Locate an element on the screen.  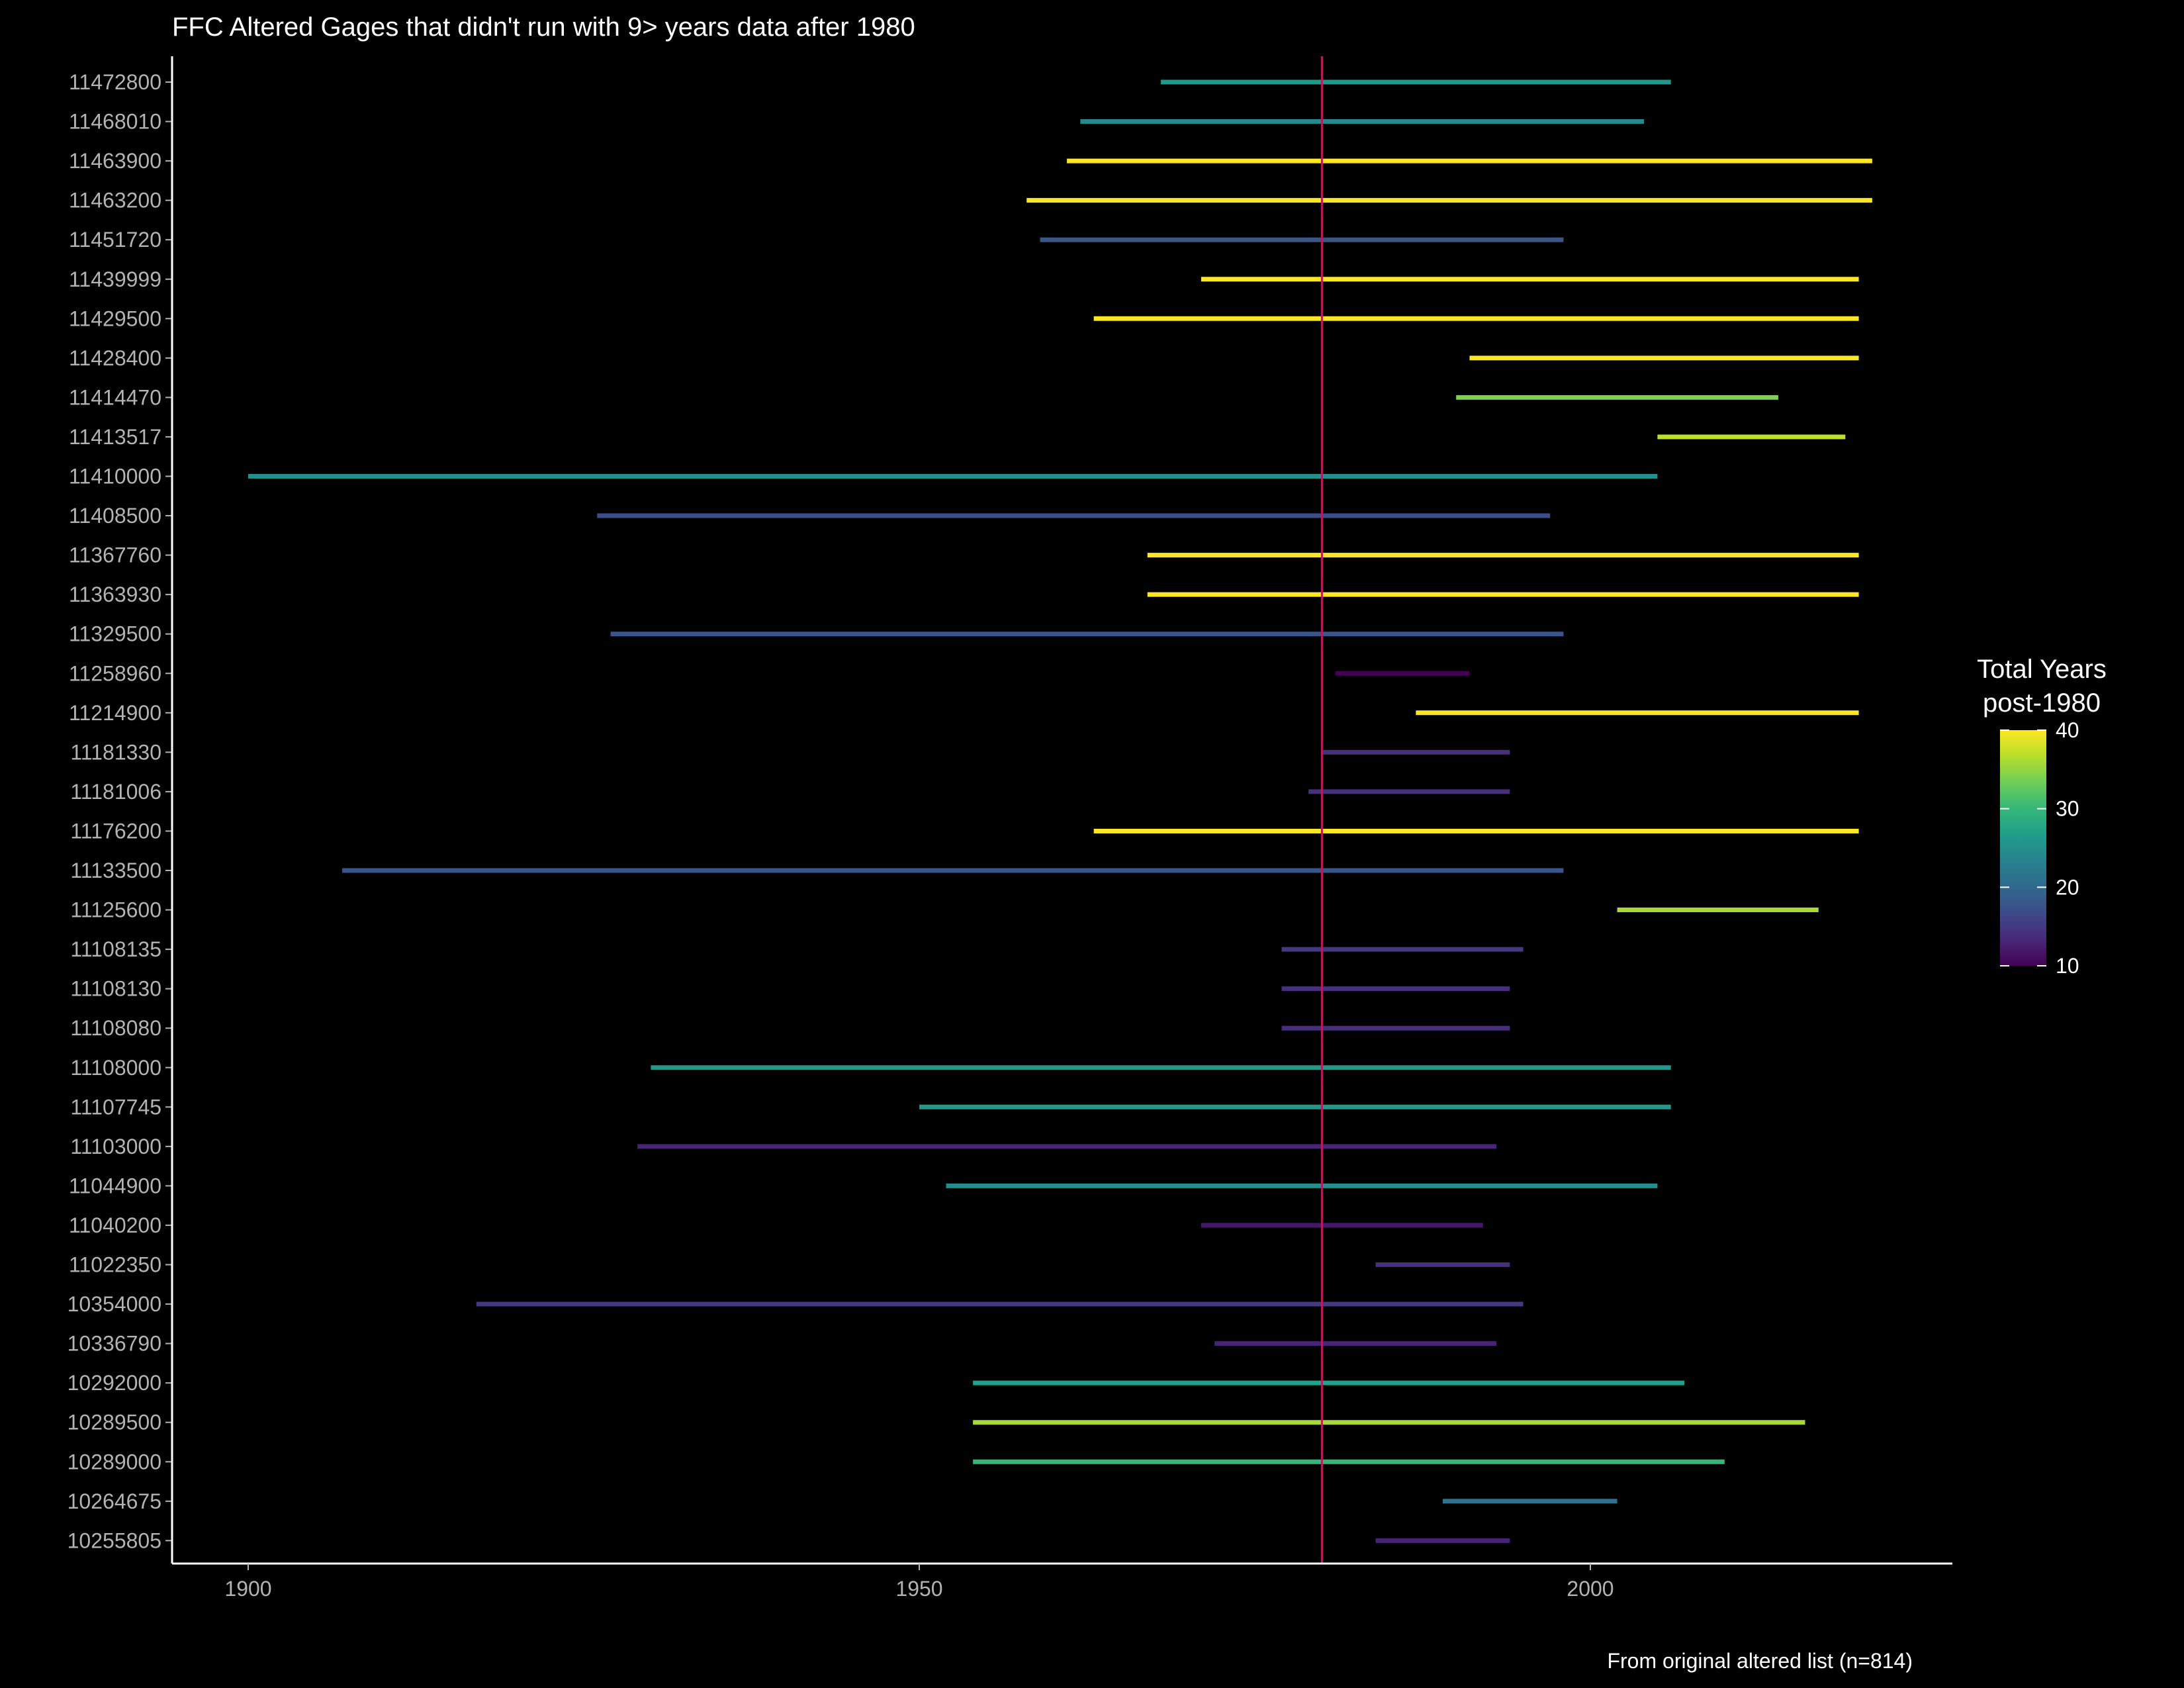
y-tick-label-11410000: 11410000 is located at coordinates (115, 477).